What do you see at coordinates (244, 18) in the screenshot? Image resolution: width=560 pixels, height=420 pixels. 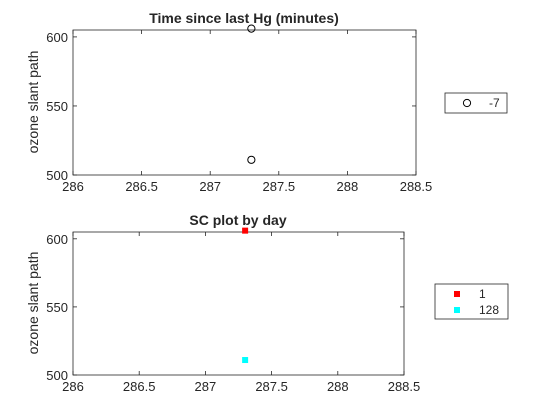 I see `plot-title: Time since last Hg (minutes)` at bounding box center [244, 18].